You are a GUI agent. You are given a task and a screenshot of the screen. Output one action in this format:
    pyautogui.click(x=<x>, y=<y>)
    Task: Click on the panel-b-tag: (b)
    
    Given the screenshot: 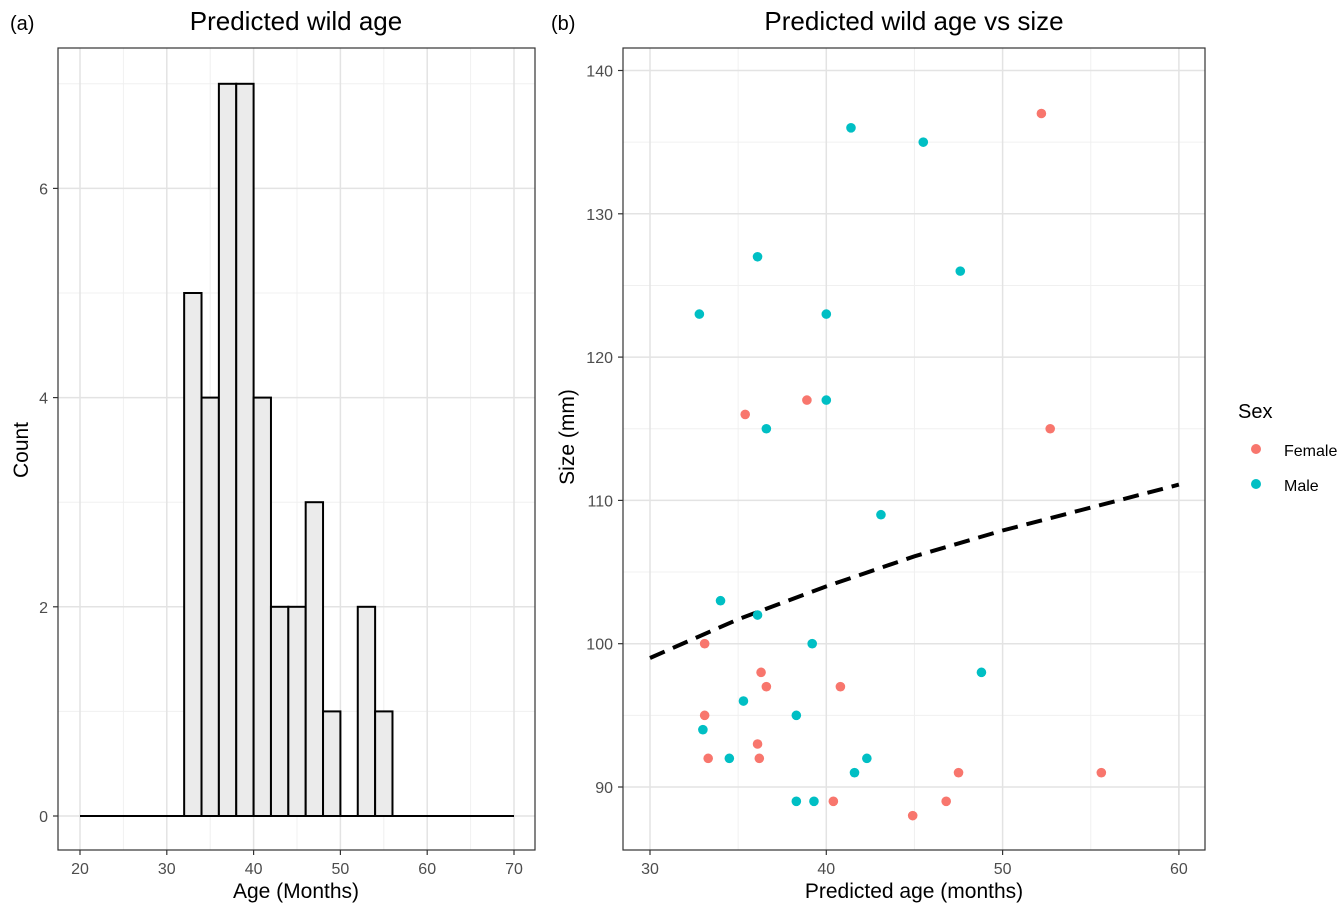 What is the action you would take?
    pyautogui.click(x=563, y=24)
    